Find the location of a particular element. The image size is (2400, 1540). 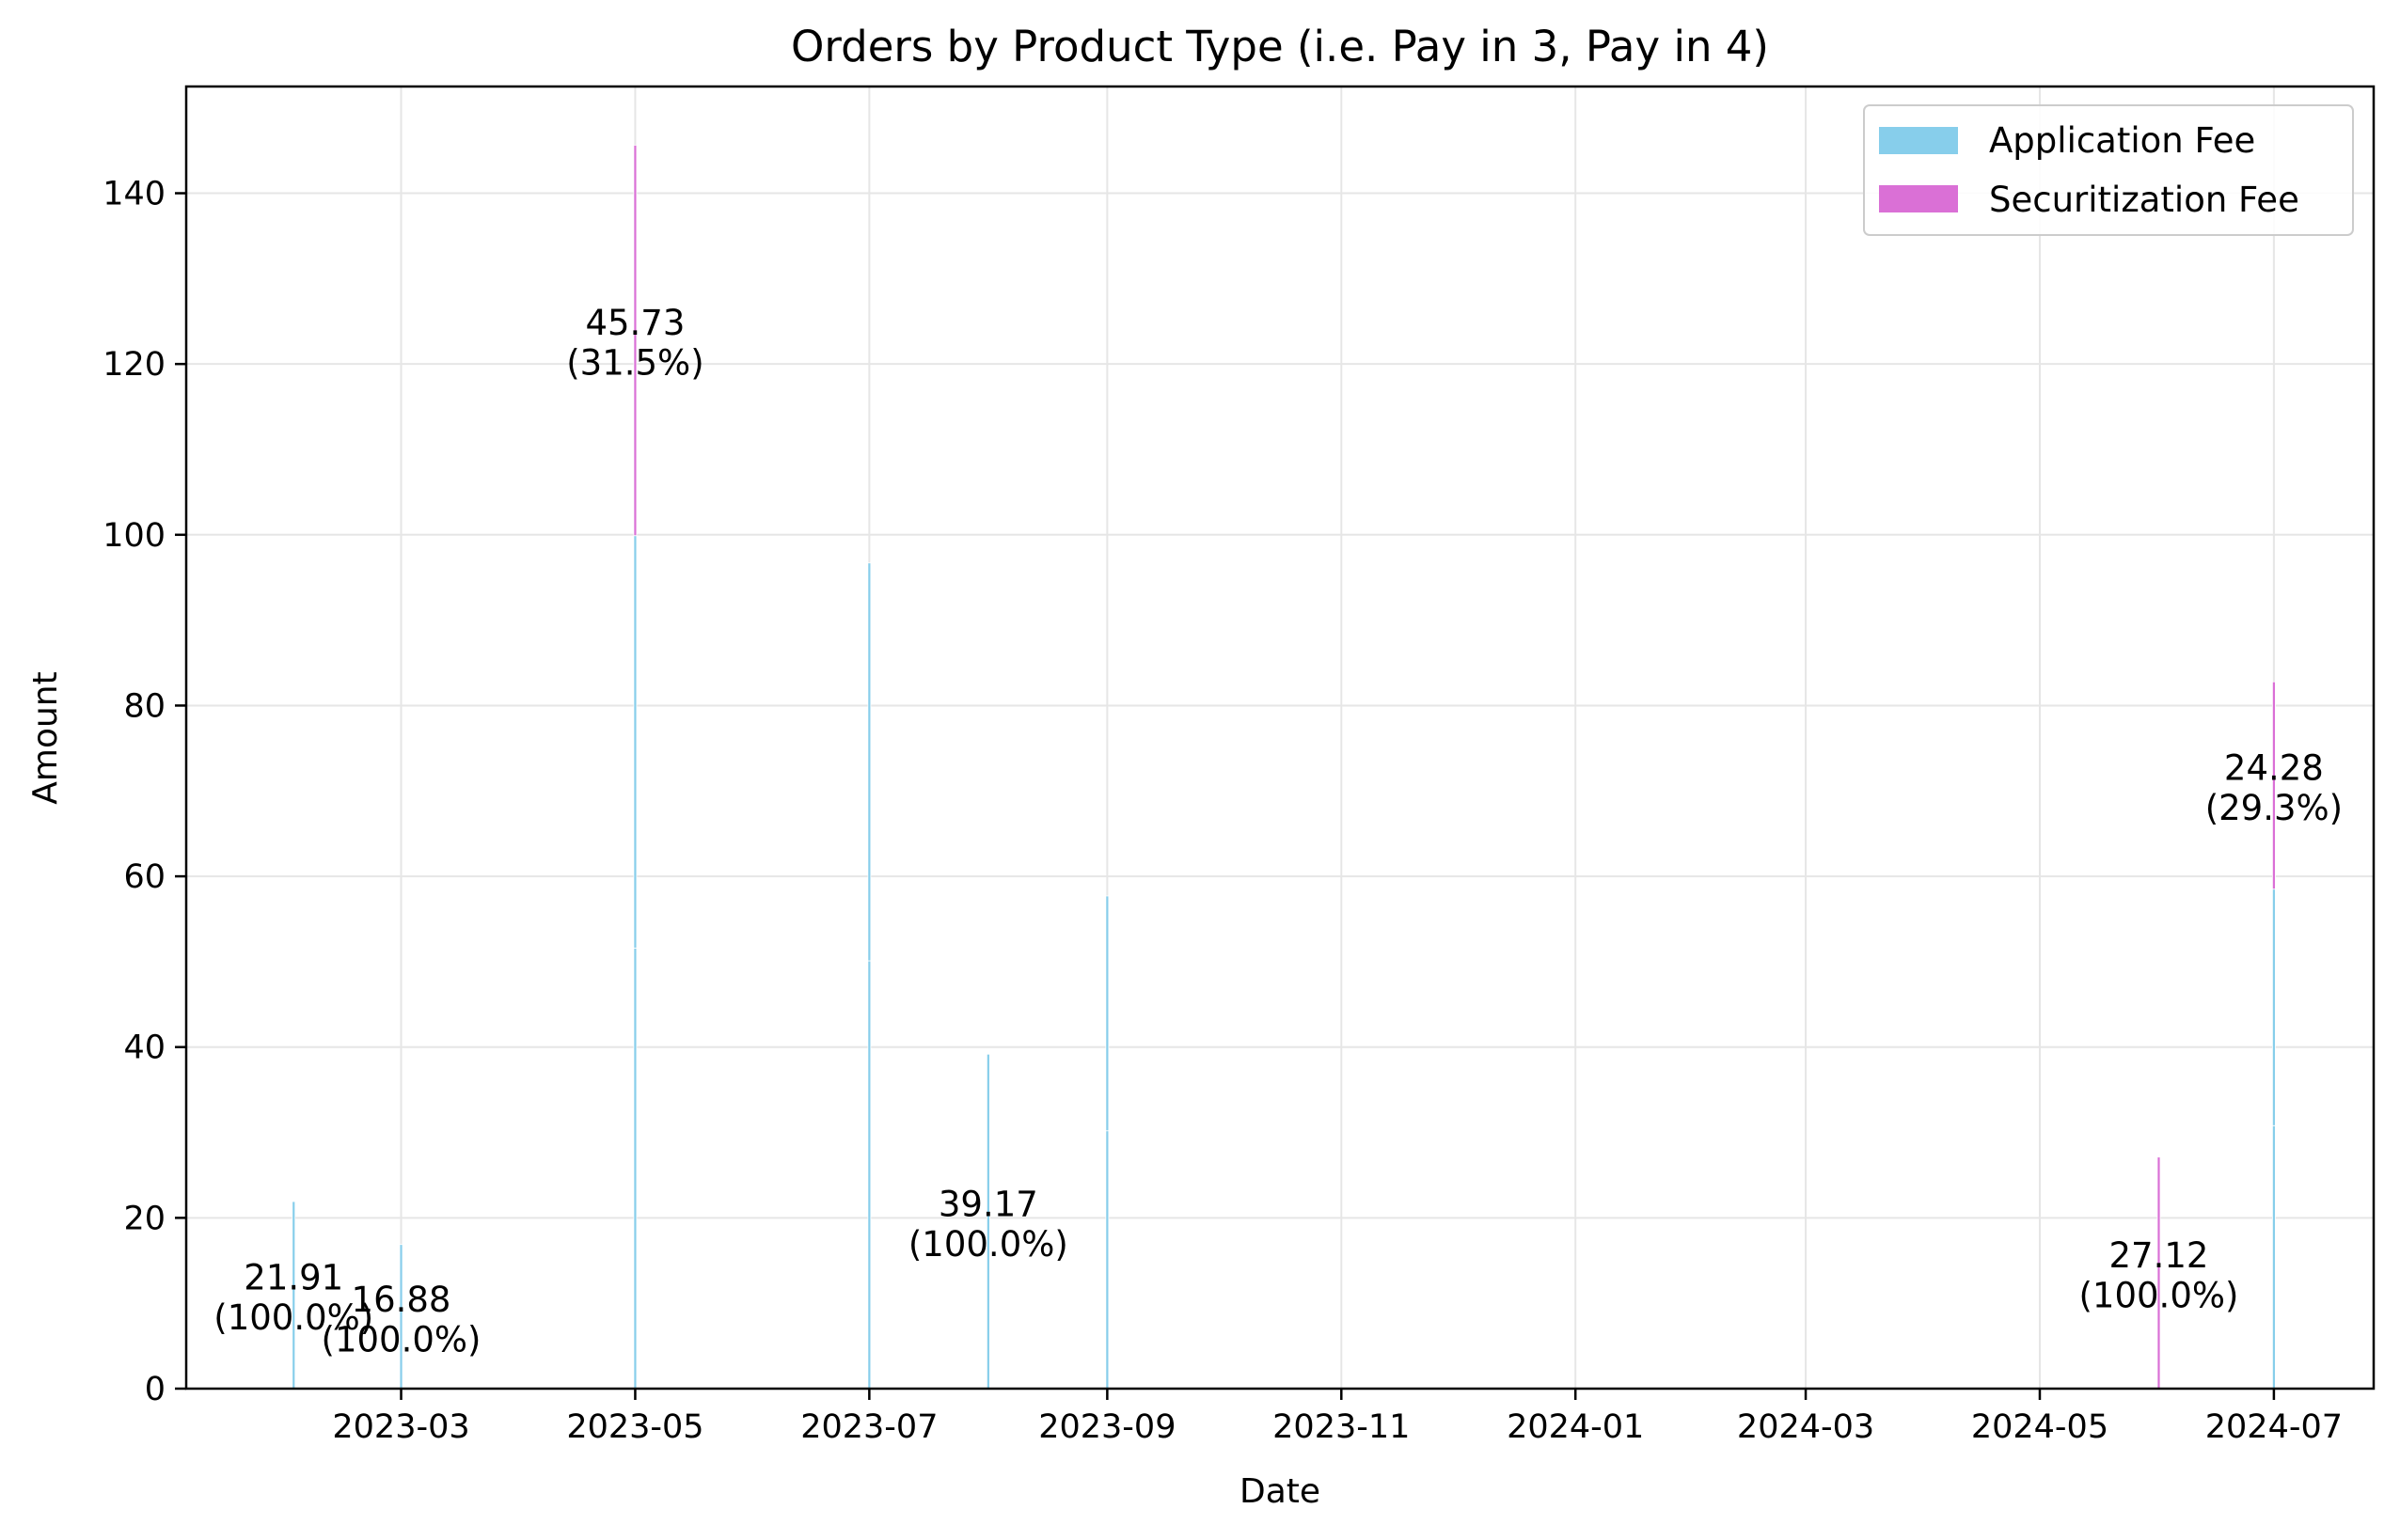

y-tick-label: 120 is located at coordinates (134, 365).